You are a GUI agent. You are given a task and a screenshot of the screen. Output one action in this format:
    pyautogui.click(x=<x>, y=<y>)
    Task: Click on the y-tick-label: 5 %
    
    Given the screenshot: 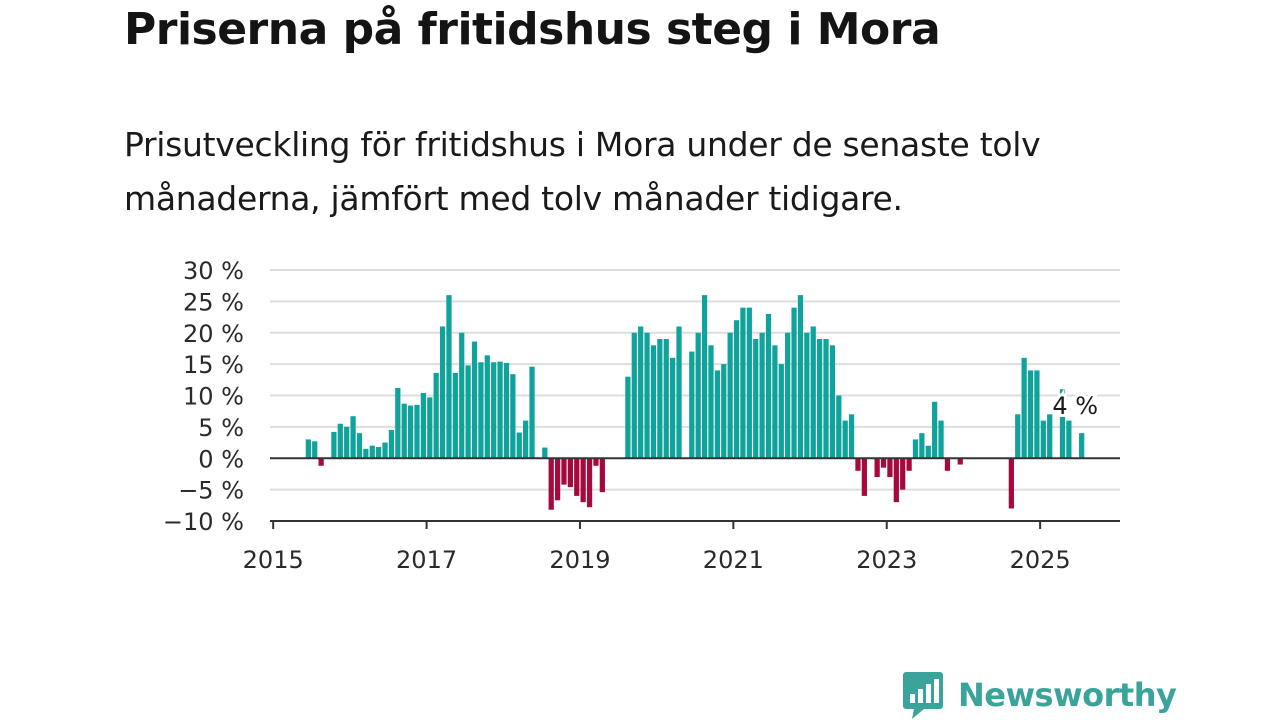 What is the action you would take?
    pyautogui.click(x=221, y=428)
    